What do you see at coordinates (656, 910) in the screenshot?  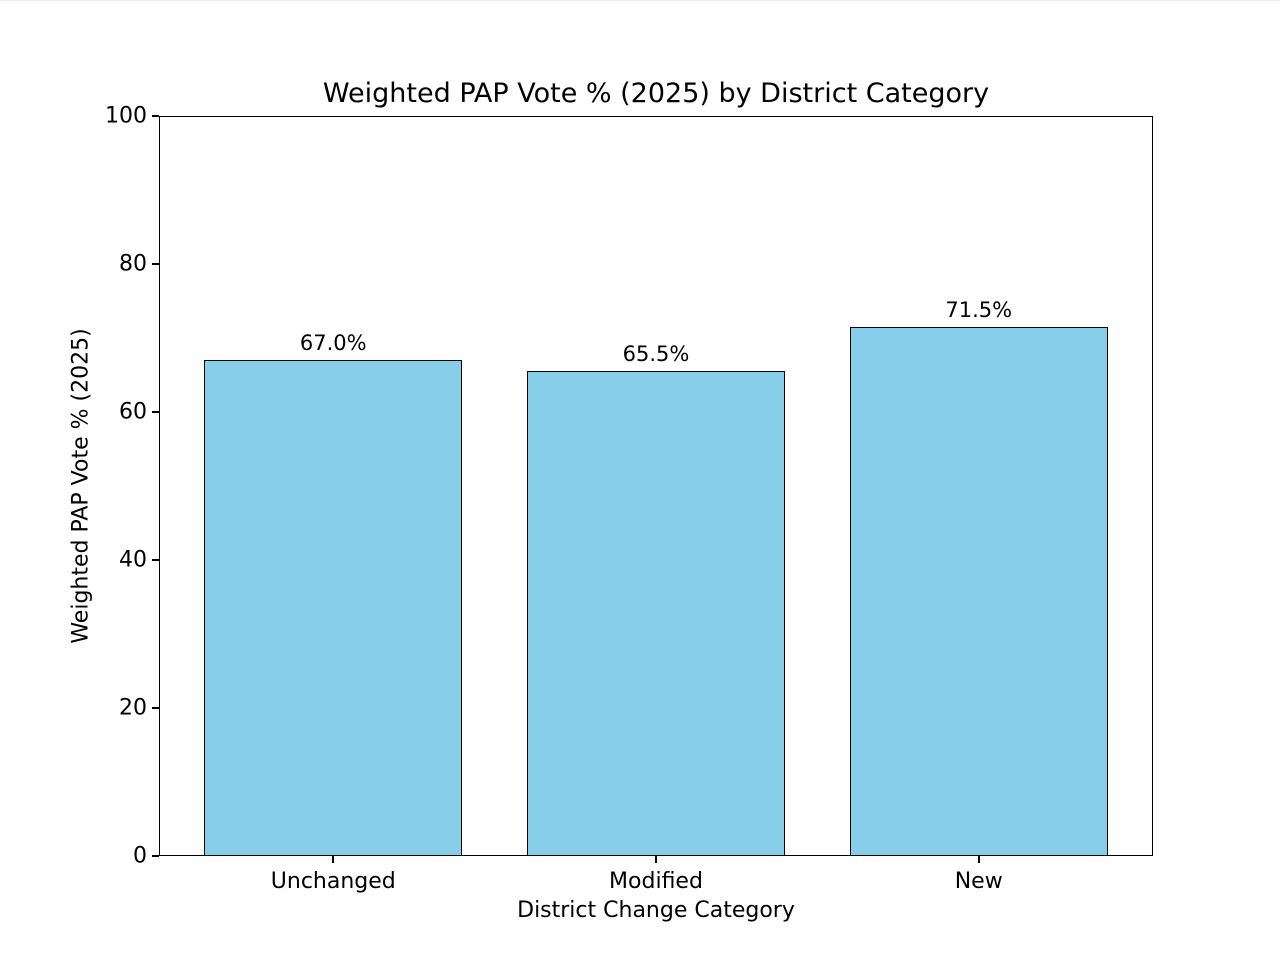 I see `x-axis-label: District Change Category` at bounding box center [656, 910].